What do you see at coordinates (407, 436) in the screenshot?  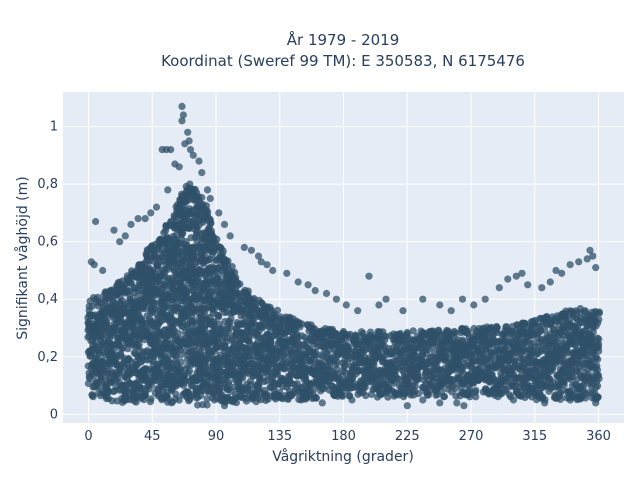 I see `x-tick-label: 225` at bounding box center [407, 436].